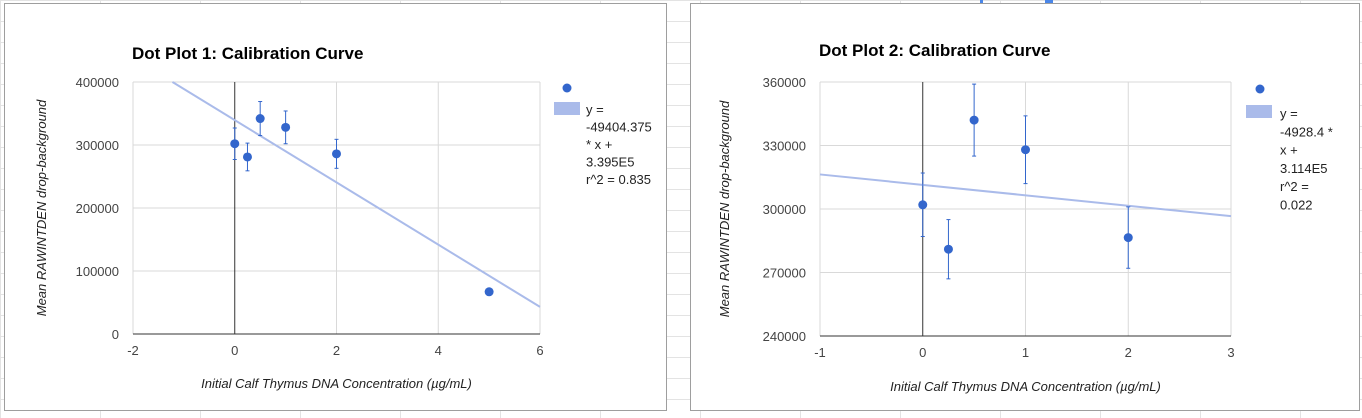 This screenshot has height=418, width=1362. I want to click on y-tick-label: 360000, so click(784, 82).